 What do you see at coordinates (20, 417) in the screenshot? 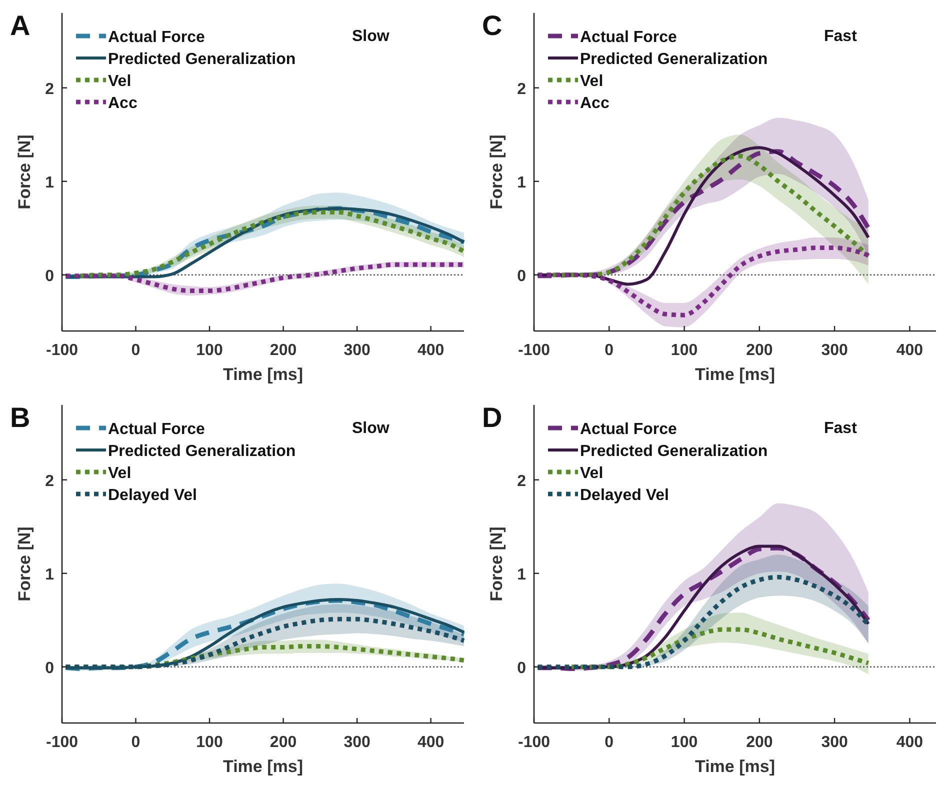
I see `chart-title: B` at bounding box center [20, 417].